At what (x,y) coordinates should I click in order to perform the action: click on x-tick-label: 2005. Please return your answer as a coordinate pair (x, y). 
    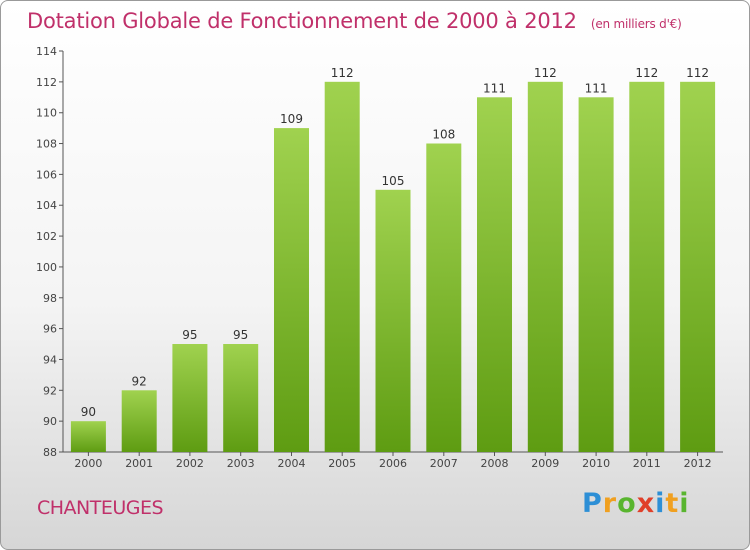
    Looking at the image, I should click on (342, 463).